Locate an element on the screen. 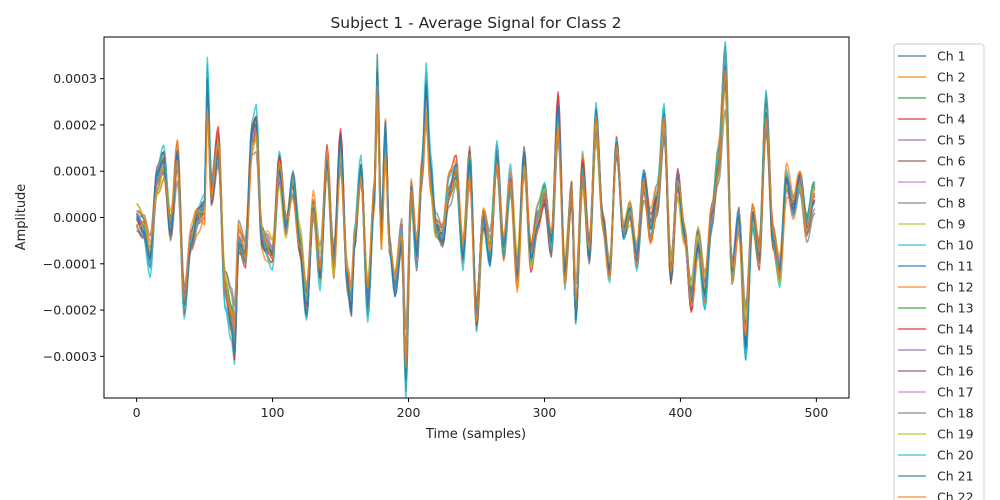 The width and height of the screenshot is (1000, 500). x-tick-label: 400 is located at coordinates (680, 412).